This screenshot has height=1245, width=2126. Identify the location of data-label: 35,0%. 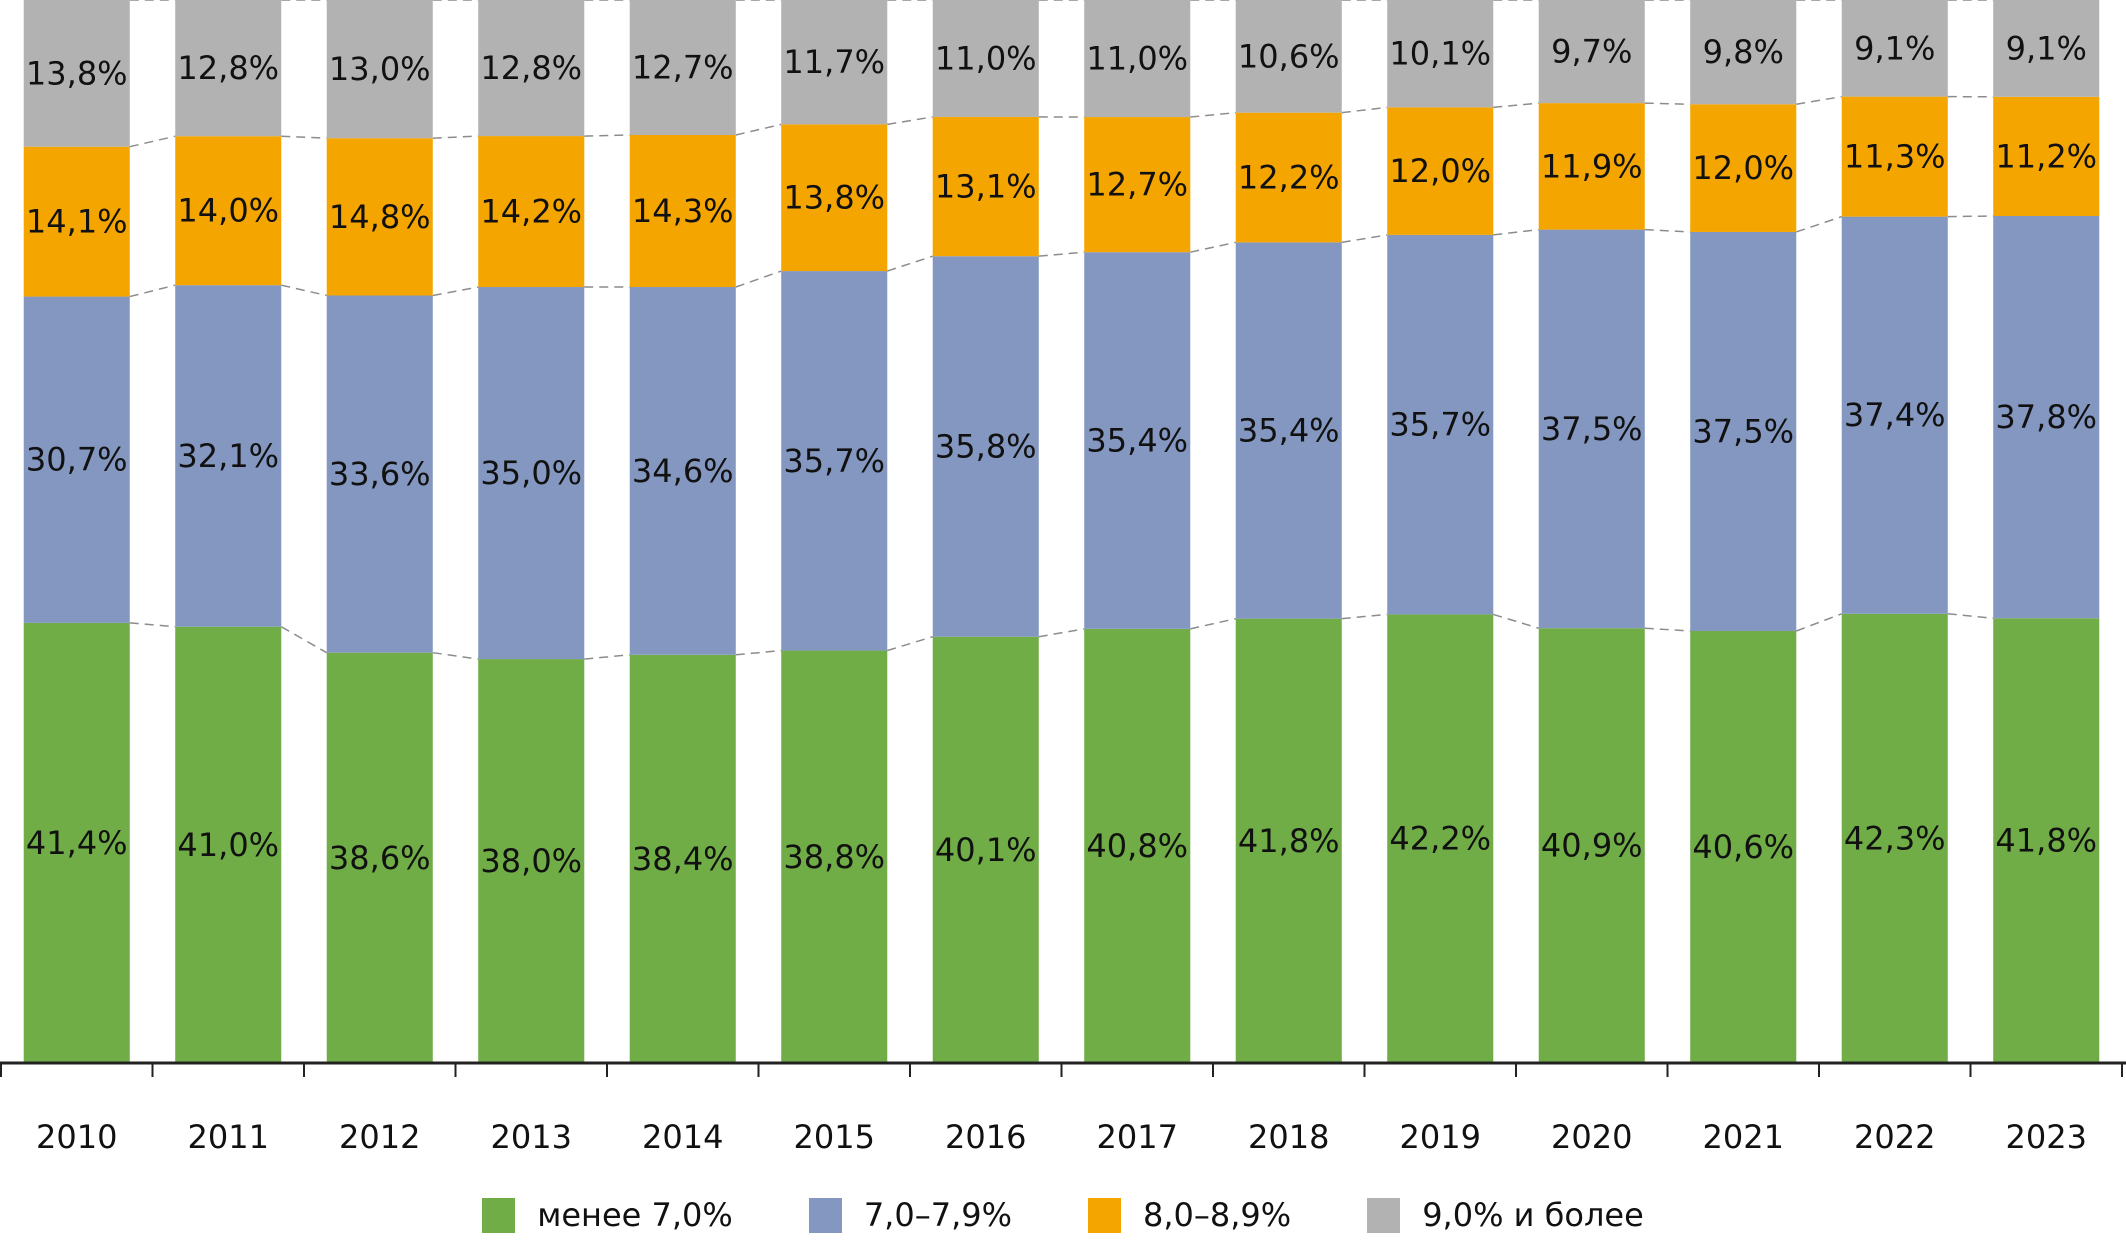
(531, 473).